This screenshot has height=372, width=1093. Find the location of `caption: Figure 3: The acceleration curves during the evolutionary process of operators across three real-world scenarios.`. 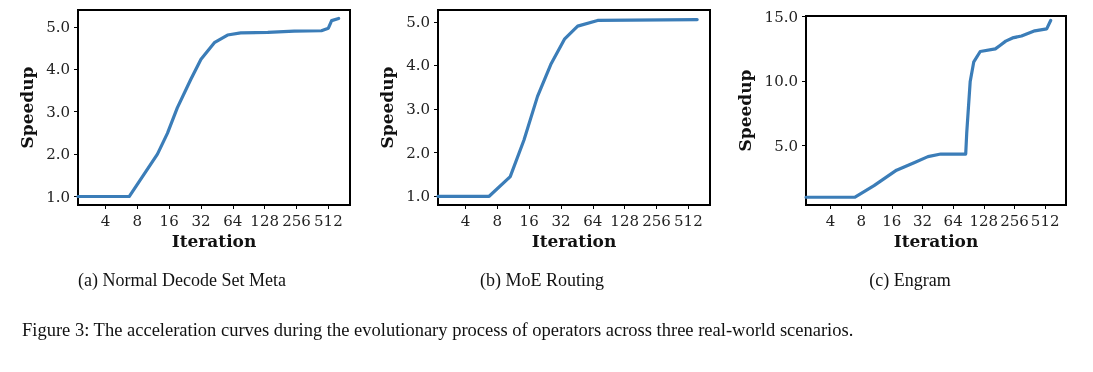

caption: Figure 3: The acceleration curves during the evolutionary process of operators across three real-world scenarios. is located at coordinates (438, 330).